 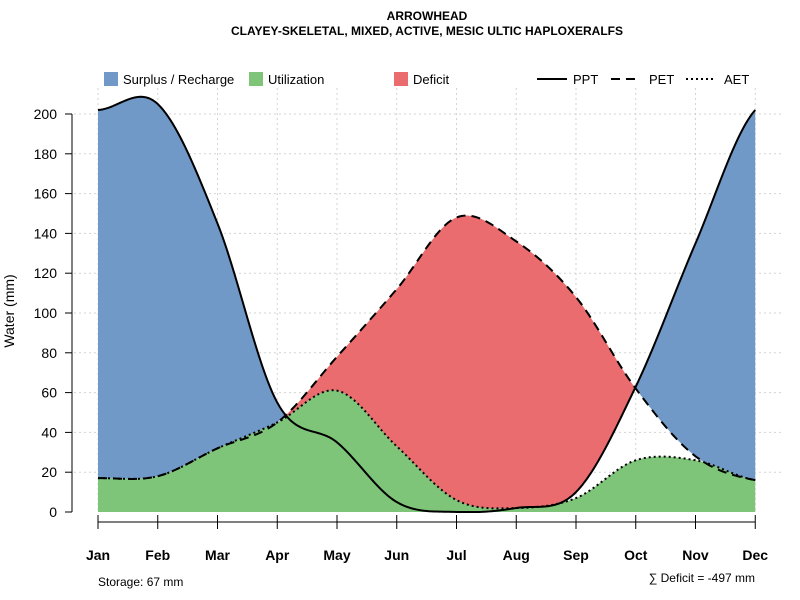 I want to click on legend-label: PPT, so click(x=585, y=79).